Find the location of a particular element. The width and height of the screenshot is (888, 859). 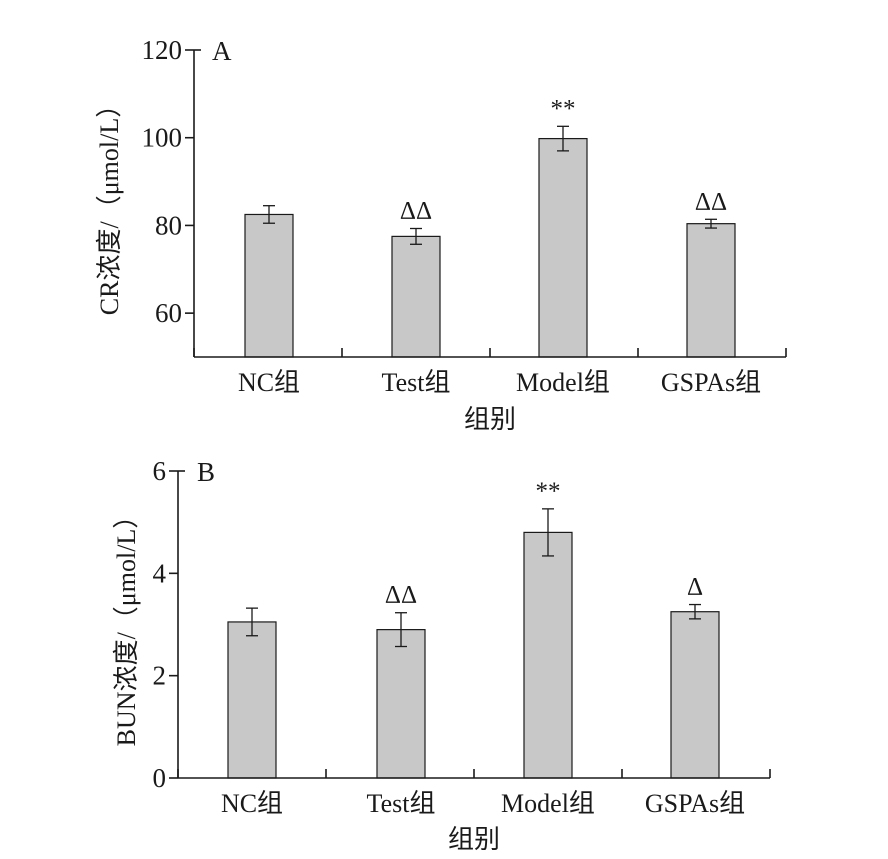

y-tick-label: 6 is located at coordinates (160, 471).